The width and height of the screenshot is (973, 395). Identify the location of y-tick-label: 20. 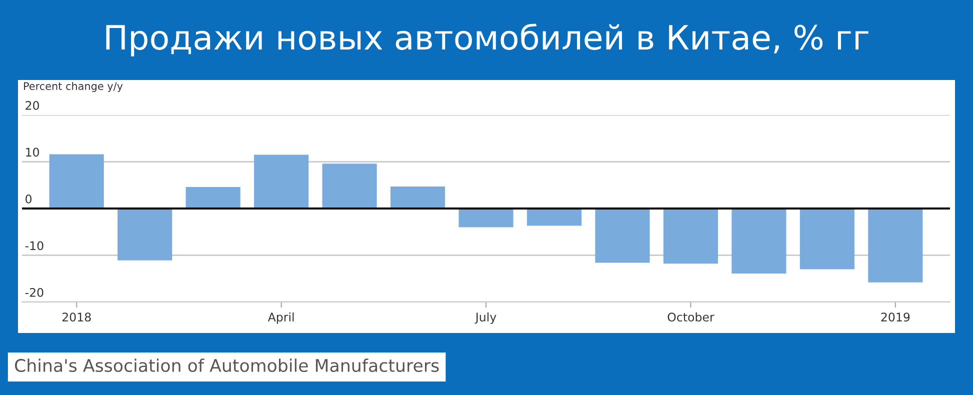
(33, 105).